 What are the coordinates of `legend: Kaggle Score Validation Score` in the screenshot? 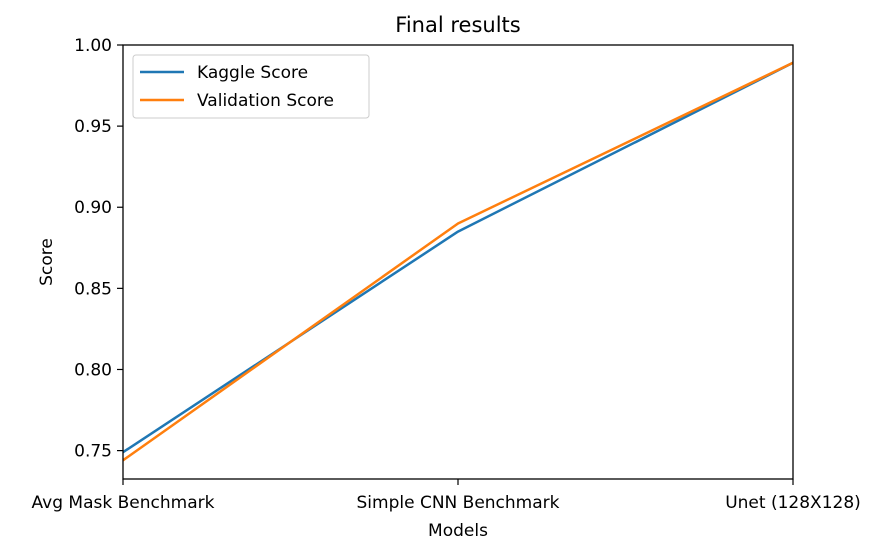 It's located at (251, 86).